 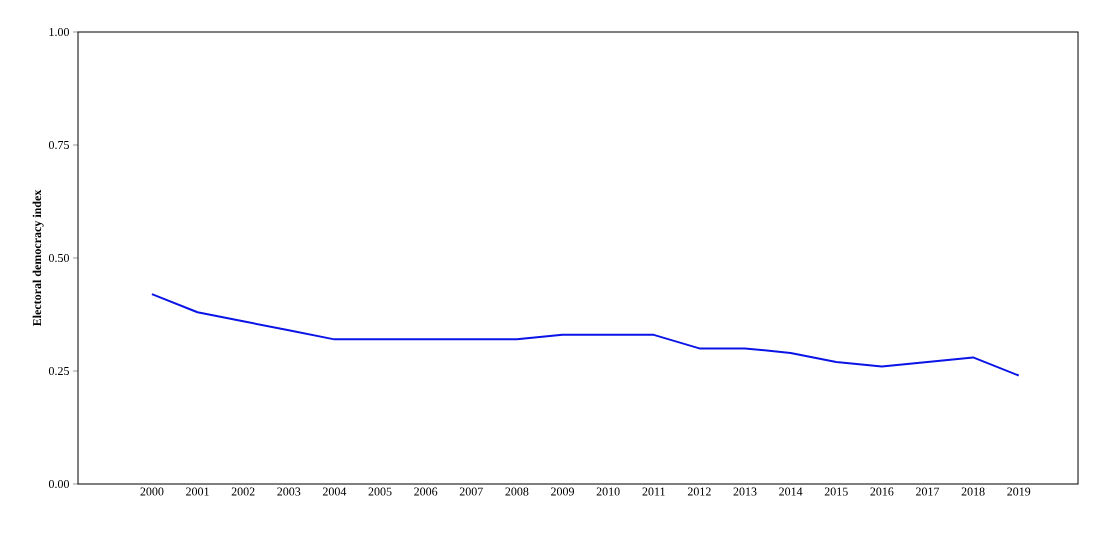 I want to click on y-tick-label: 0.00, so click(x=59, y=484).